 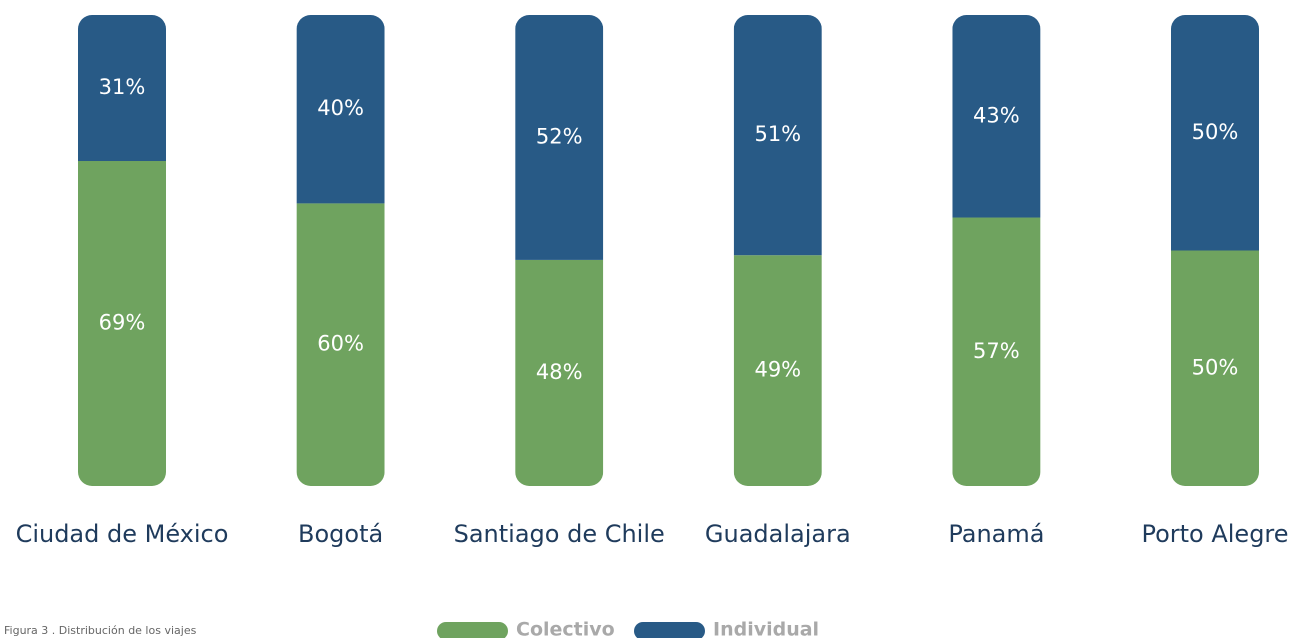 I want to click on value-label: 51%, so click(x=777, y=134).